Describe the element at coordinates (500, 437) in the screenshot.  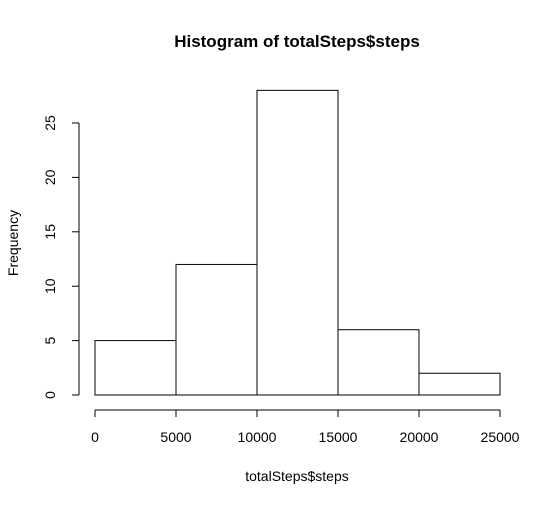
I see `x-tick-label: 25000` at that location.